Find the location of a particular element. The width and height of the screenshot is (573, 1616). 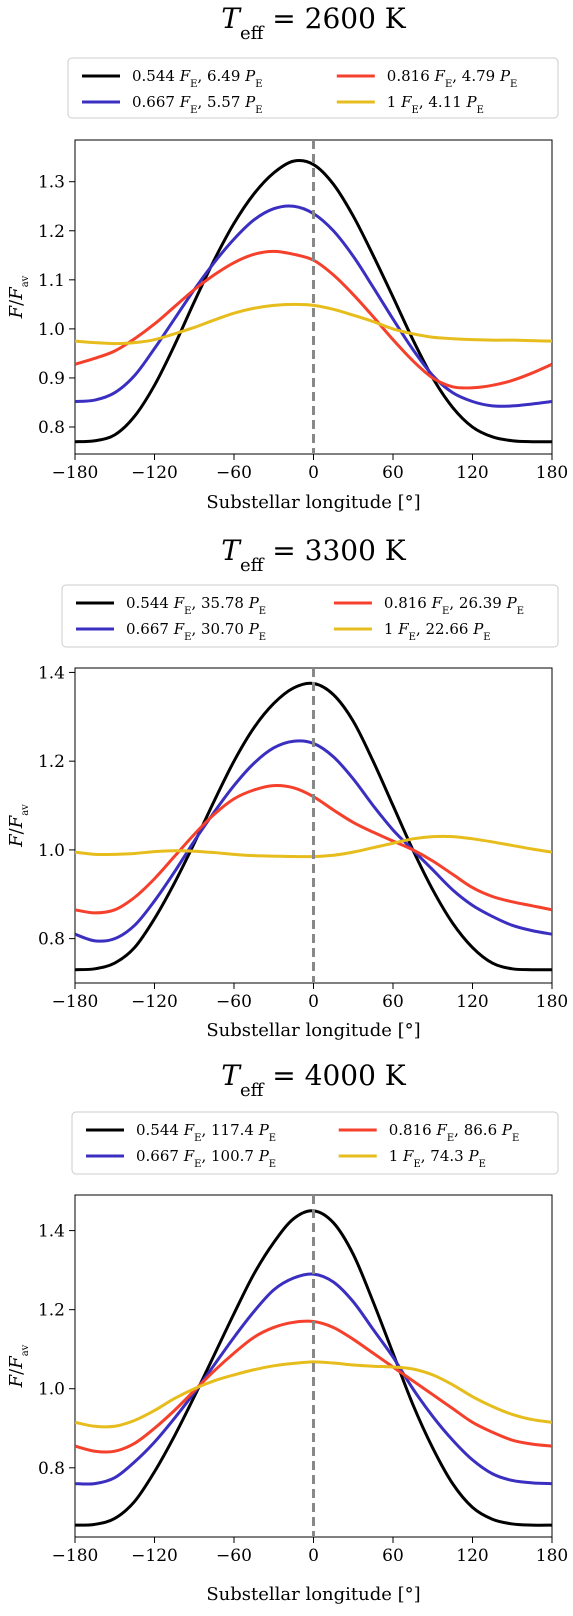

legend-entry-label: 0.667 FE, 5.57 PE is located at coordinates (197, 104).